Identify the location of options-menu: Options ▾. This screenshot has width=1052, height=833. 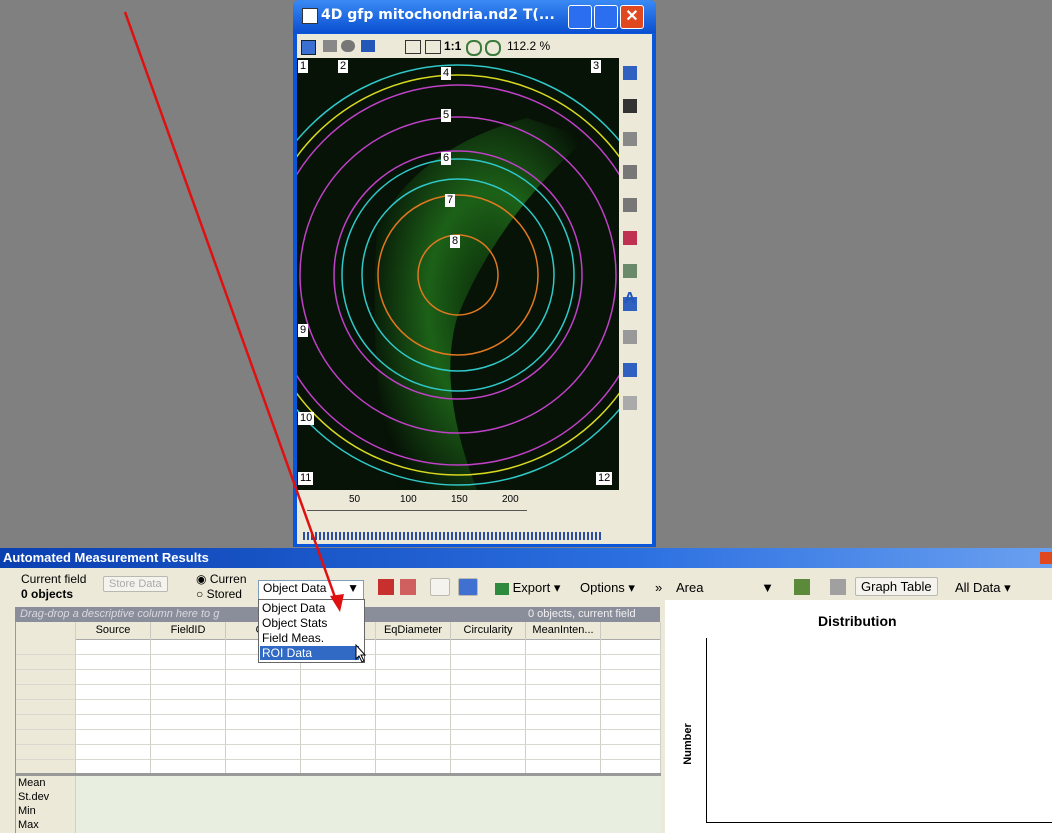
(607, 587).